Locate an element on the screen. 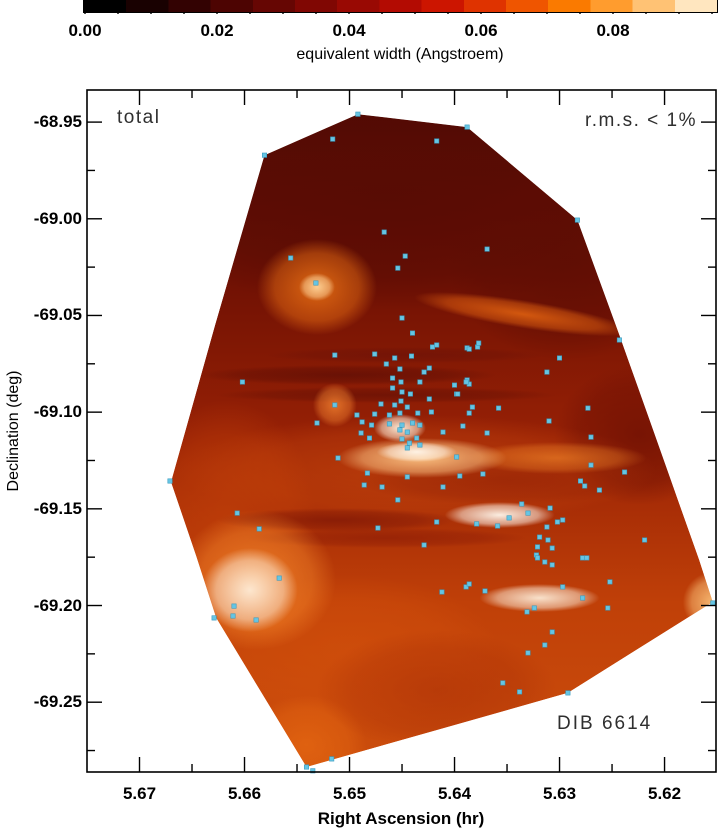  x-axis-title: Right Ascension (hr) is located at coordinates (401, 818).